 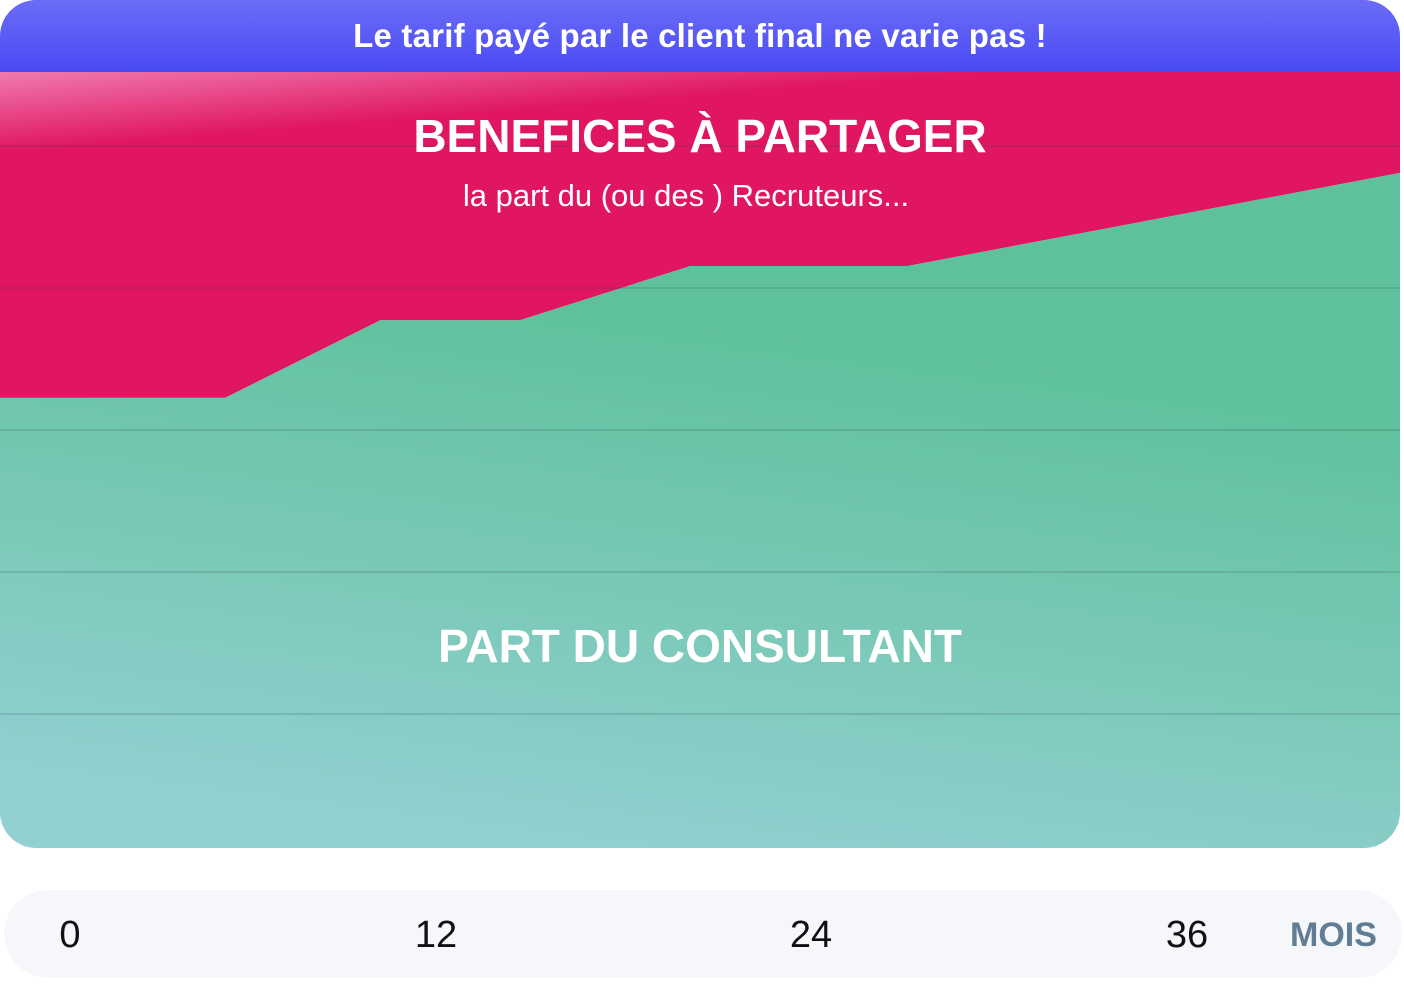 I want to click on x-tick-label: 24, so click(x=811, y=935).